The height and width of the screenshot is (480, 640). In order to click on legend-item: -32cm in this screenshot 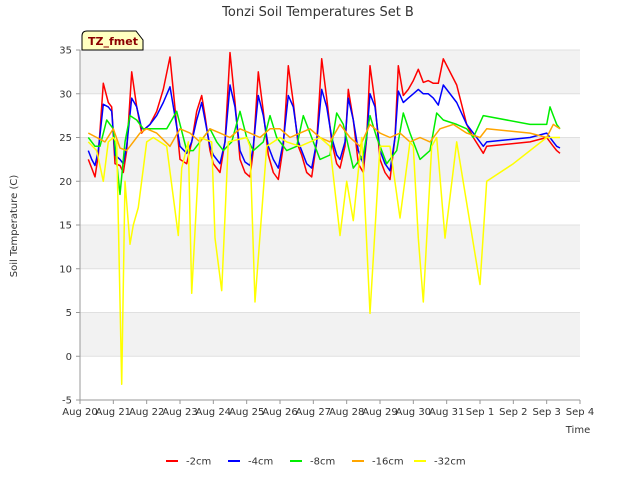, I will do `click(440, 462)`.